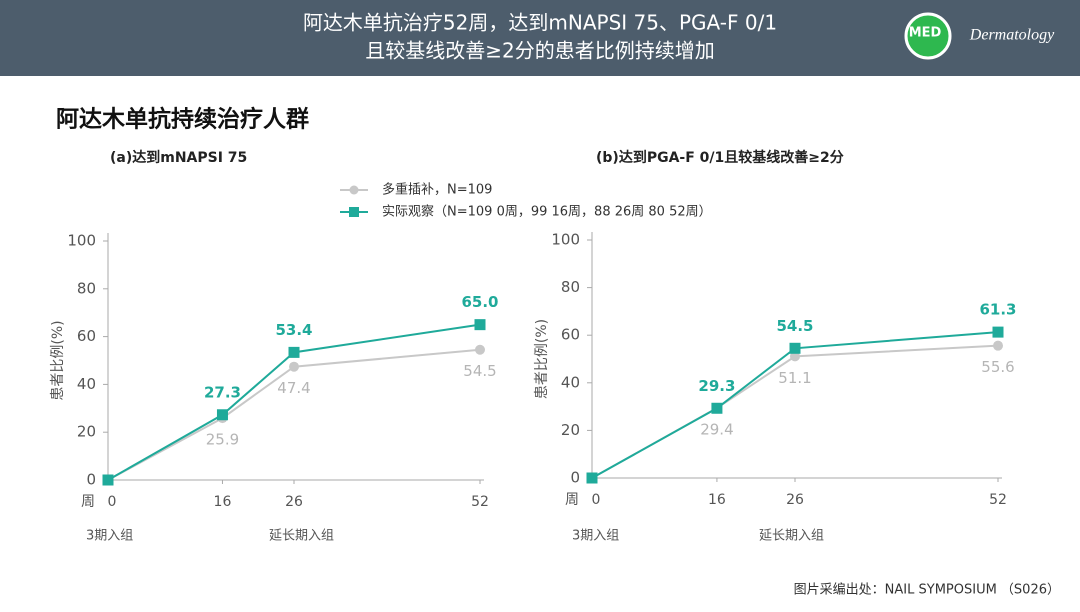  Describe the element at coordinates (720, 157) in the screenshot. I see `chart-title: (b)达到PGA-F 0/1且较基线改善≥2分` at that location.